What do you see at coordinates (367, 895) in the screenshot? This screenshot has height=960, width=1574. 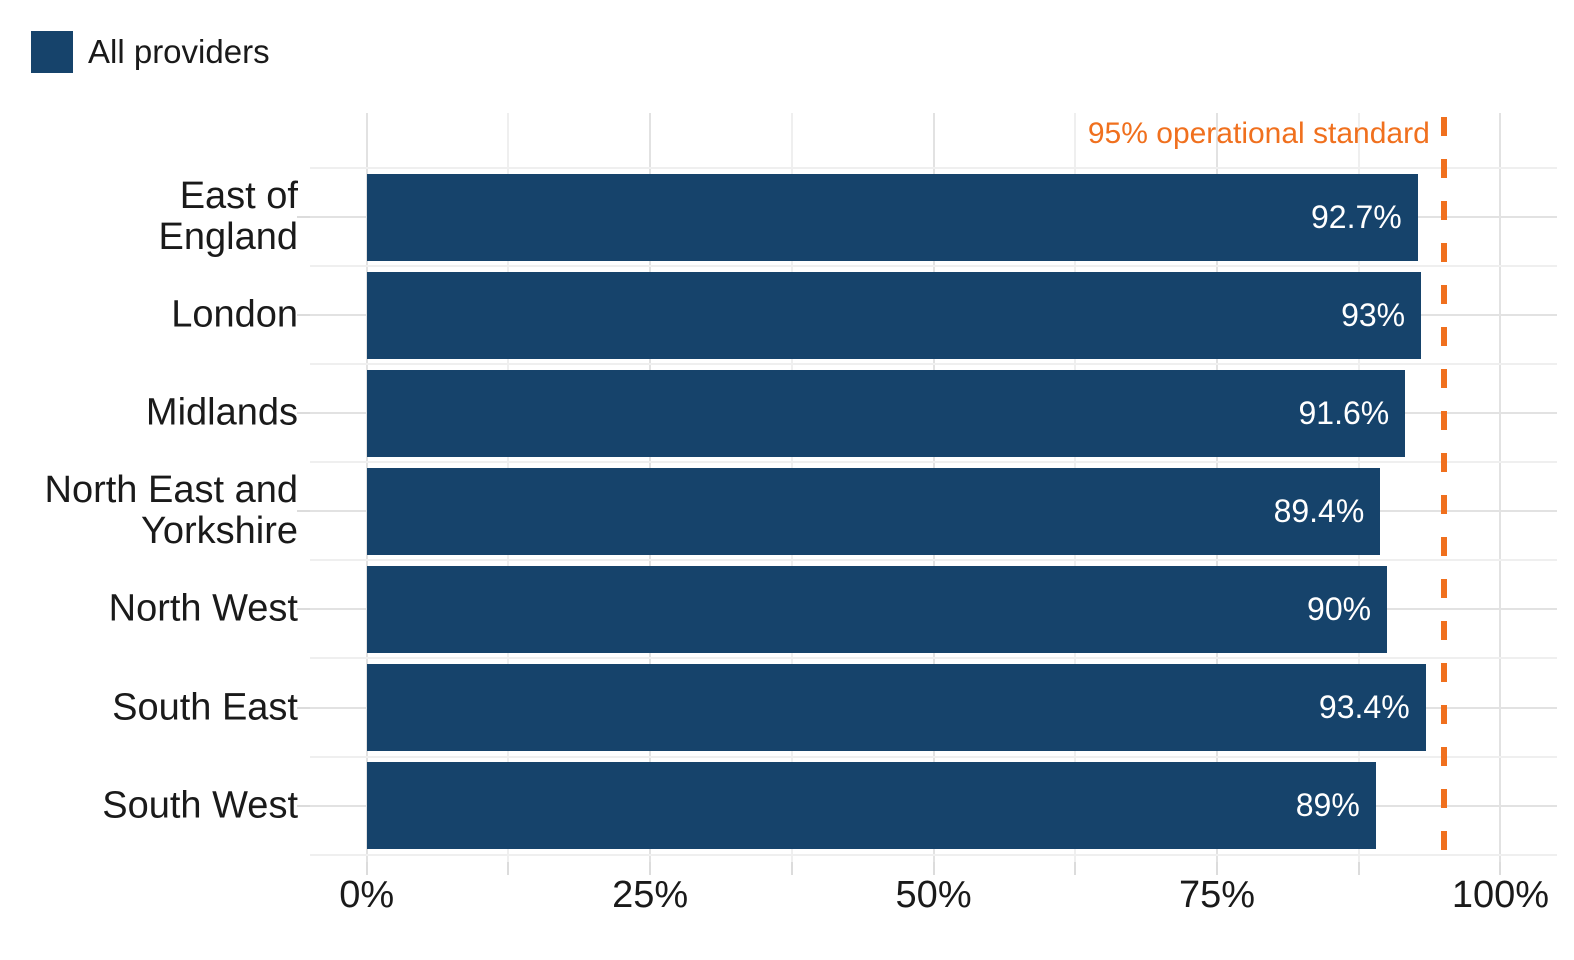 I see `x-axis-label: 0%` at bounding box center [367, 895].